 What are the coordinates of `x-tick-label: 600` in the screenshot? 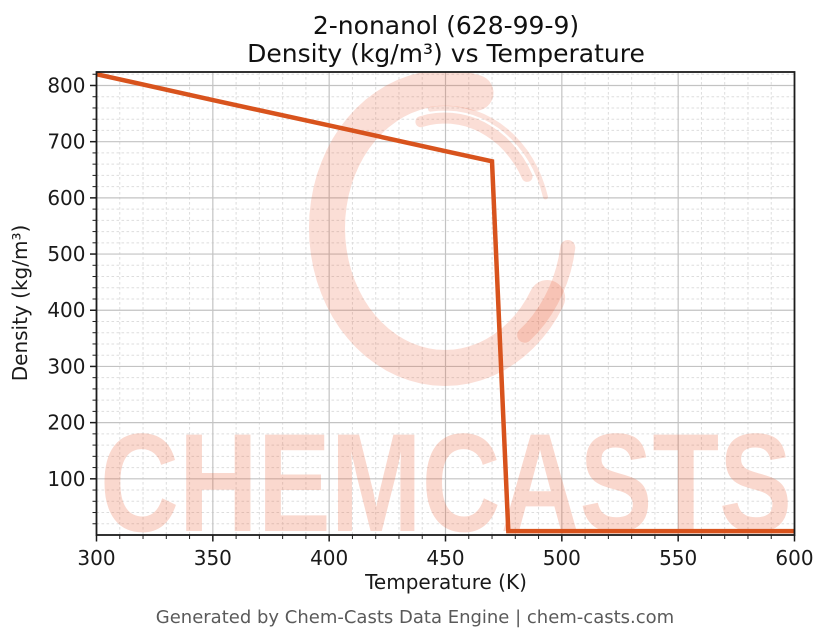 It's located at (794, 558).